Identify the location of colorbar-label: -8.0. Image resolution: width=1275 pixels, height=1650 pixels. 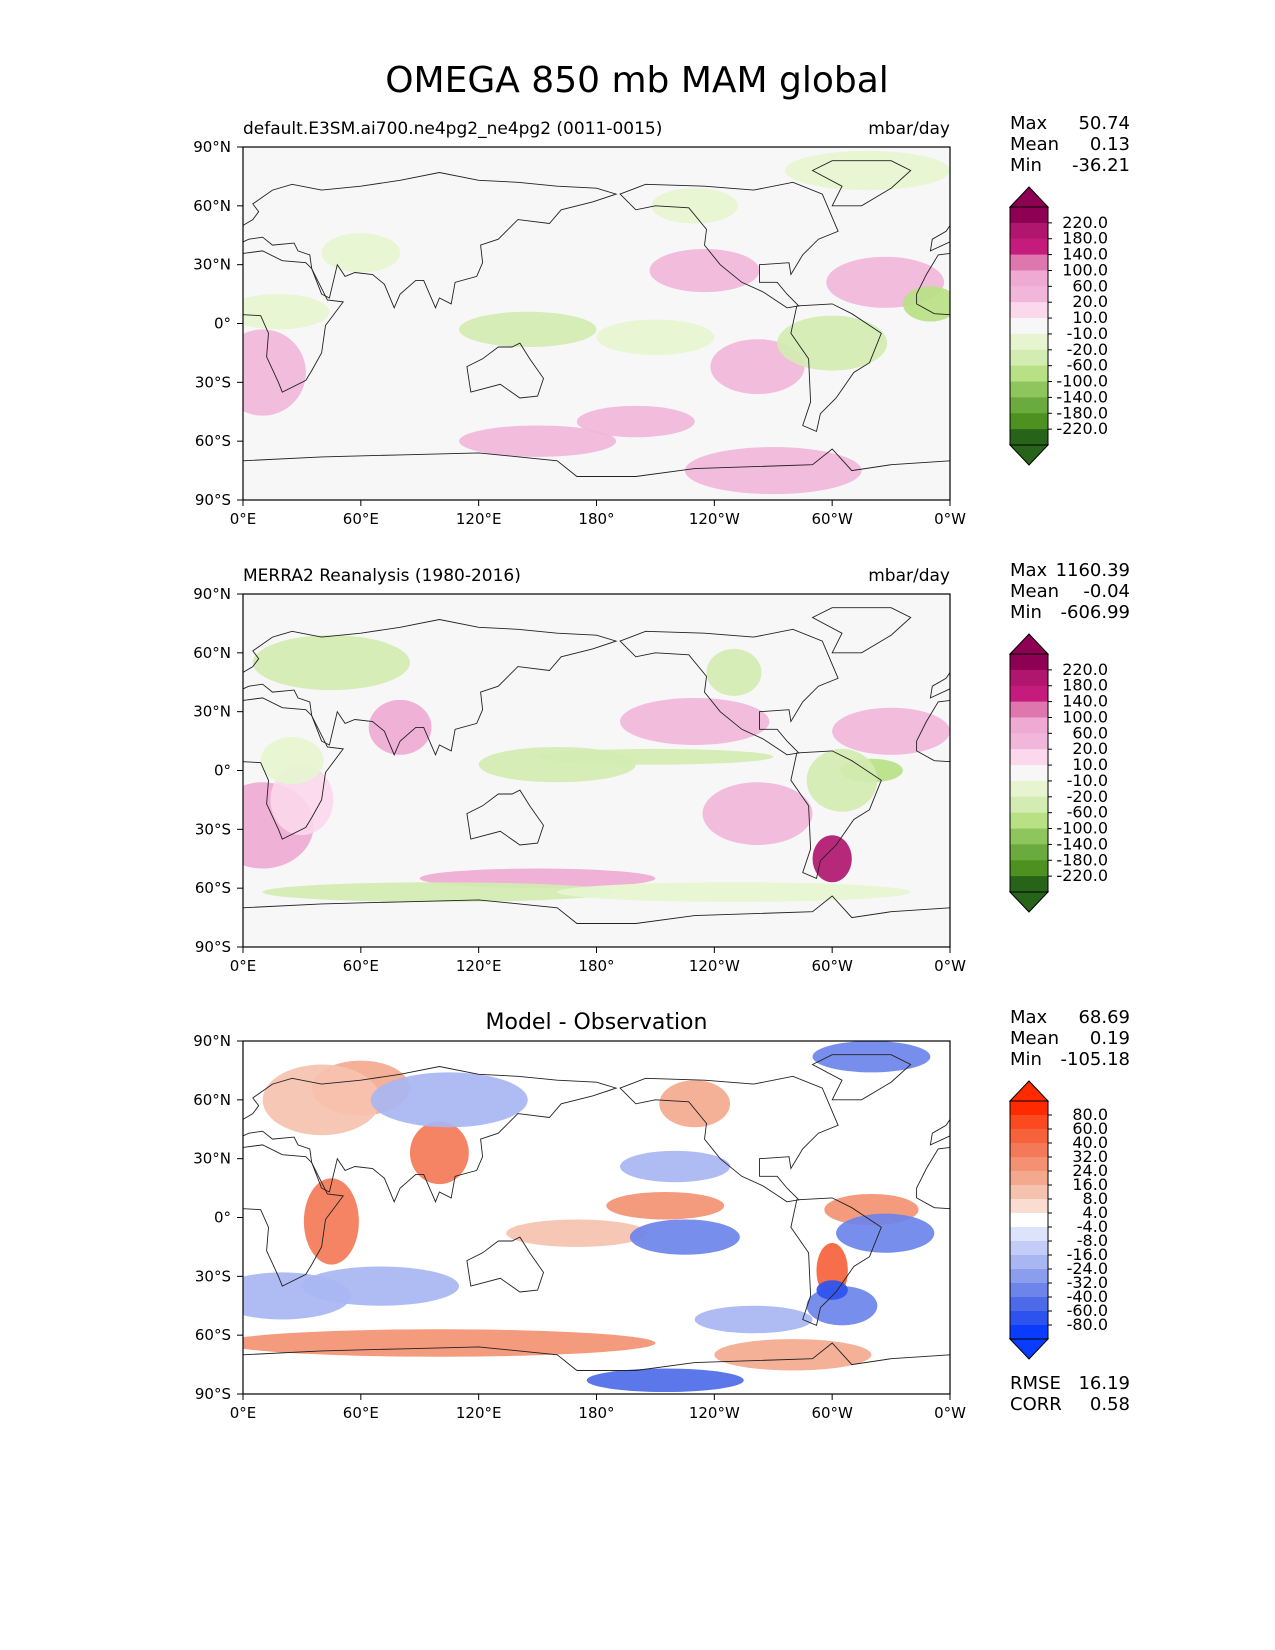
(1092, 1240).